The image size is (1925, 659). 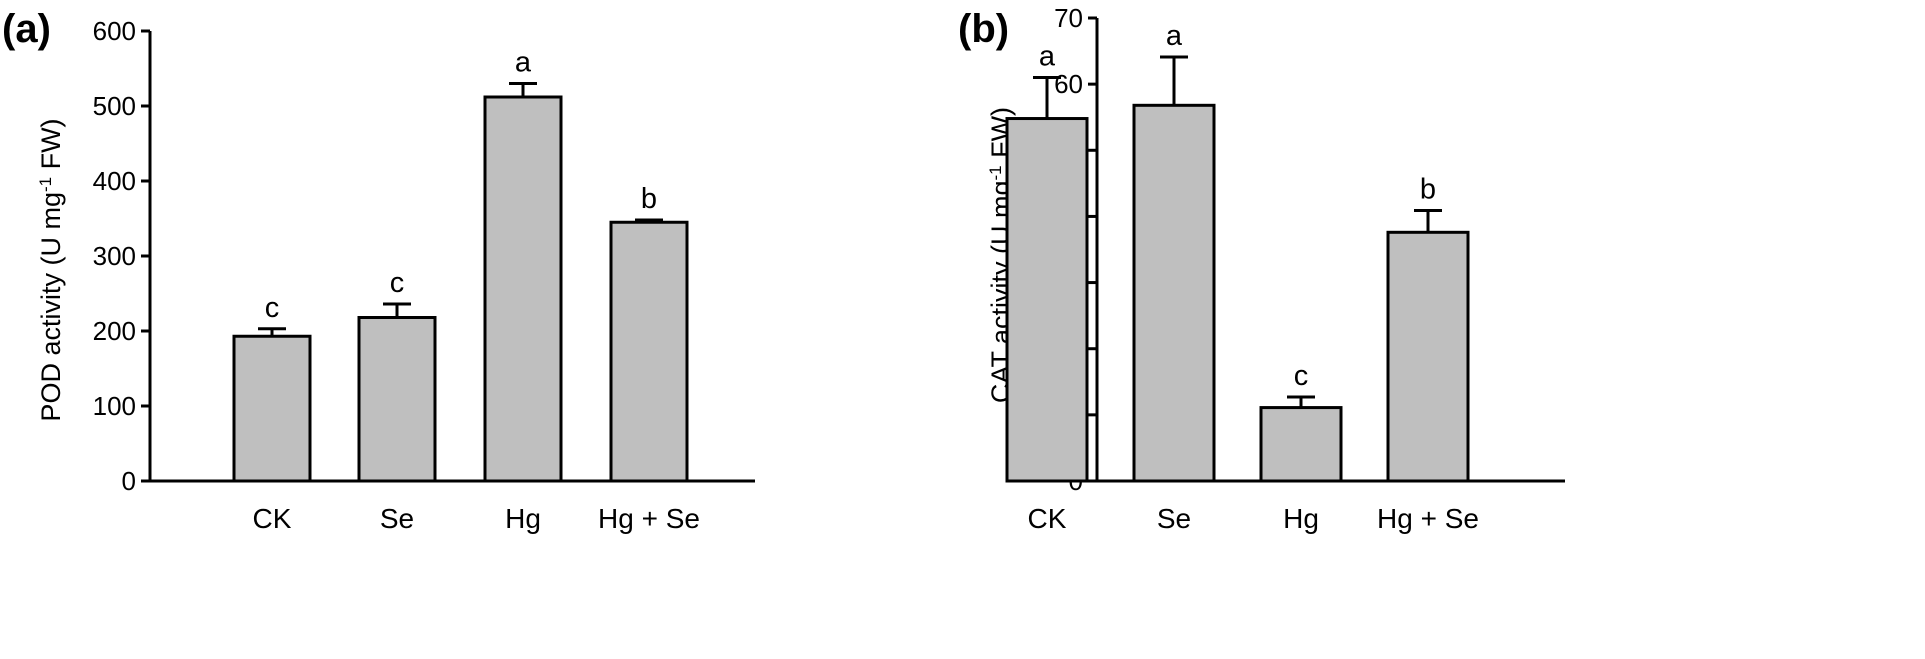 I want to click on y-tick-label: 60, so click(x=1068, y=84).